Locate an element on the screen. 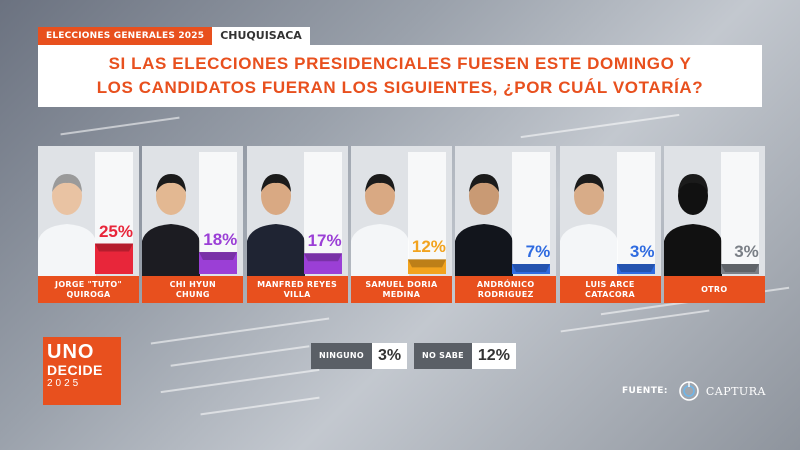 The width and height of the screenshot is (800, 450). candidate-name: LUIS ARCE CATACORA is located at coordinates (610, 289).